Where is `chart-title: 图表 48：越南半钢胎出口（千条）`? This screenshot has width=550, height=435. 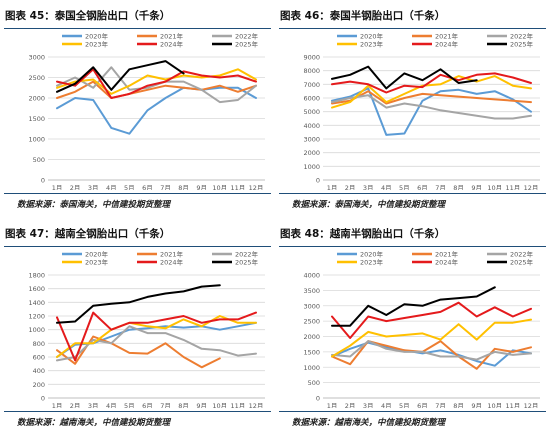
chart-title: 图表 48：越南半钢胎出口（千条） is located at coordinates (363, 234).